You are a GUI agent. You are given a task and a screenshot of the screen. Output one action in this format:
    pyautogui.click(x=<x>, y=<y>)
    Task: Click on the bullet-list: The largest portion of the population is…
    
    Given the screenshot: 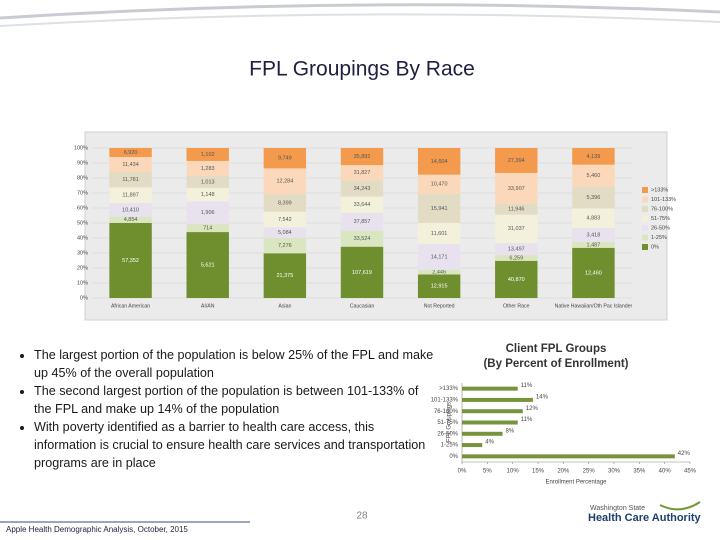 What is the action you would take?
    pyautogui.click(x=224, y=409)
    